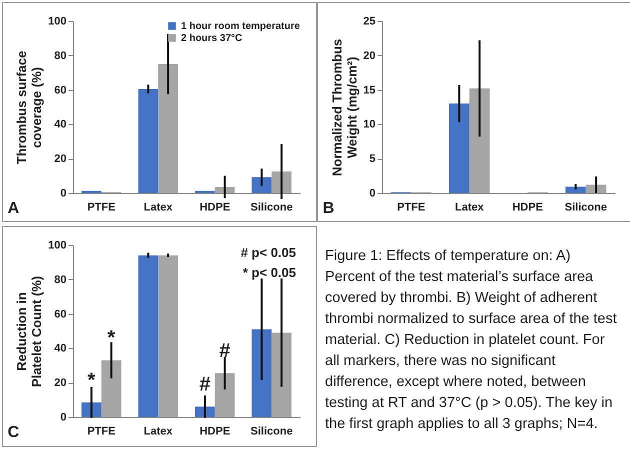 This screenshot has height=449, width=630. What do you see at coordinates (369, 22) in the screenshot?
I see `y-tick-label: 25` at bounding box center [369, 22].